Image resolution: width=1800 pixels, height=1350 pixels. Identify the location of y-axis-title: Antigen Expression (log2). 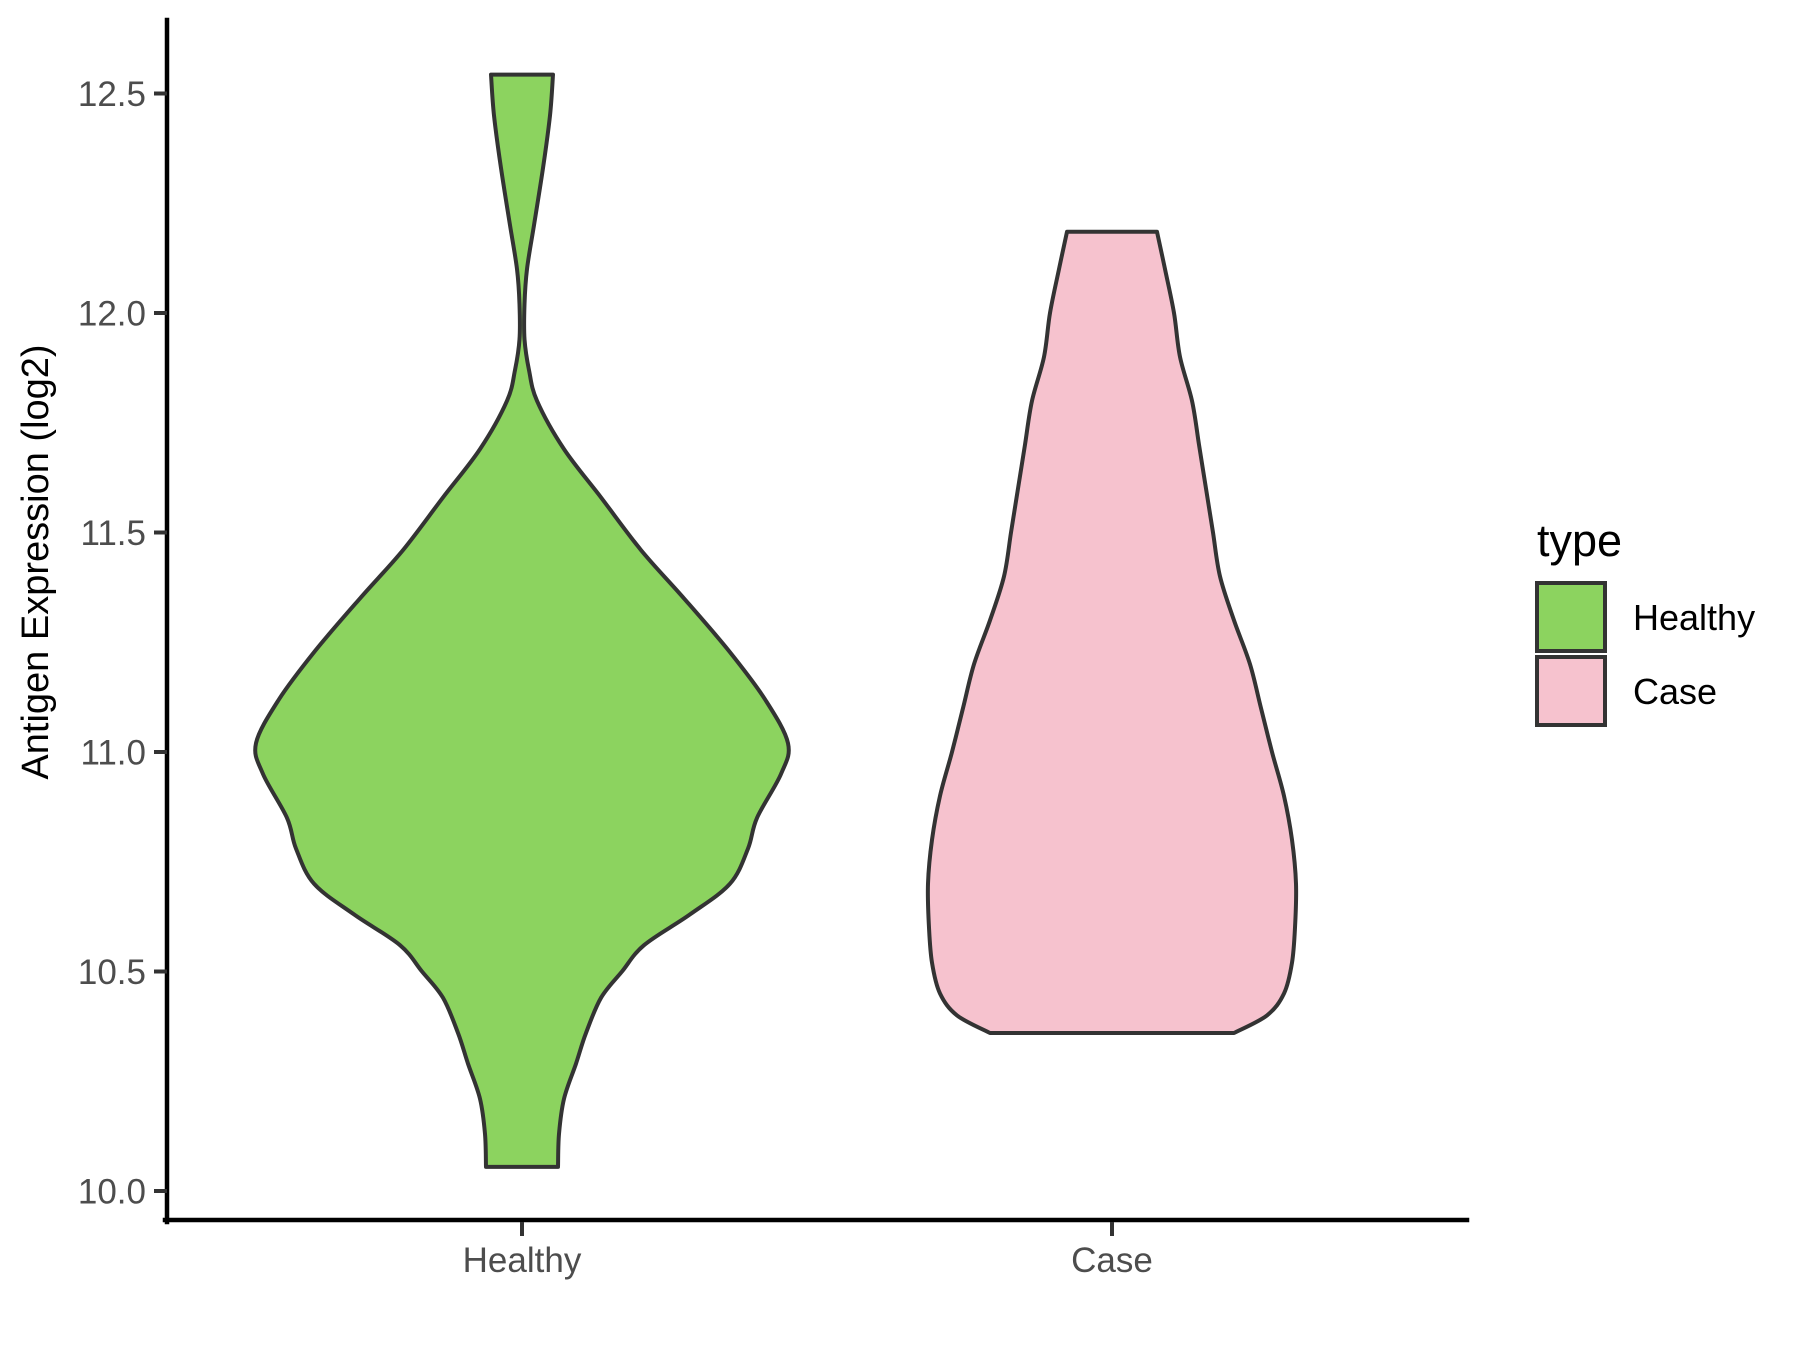
(36, 561).